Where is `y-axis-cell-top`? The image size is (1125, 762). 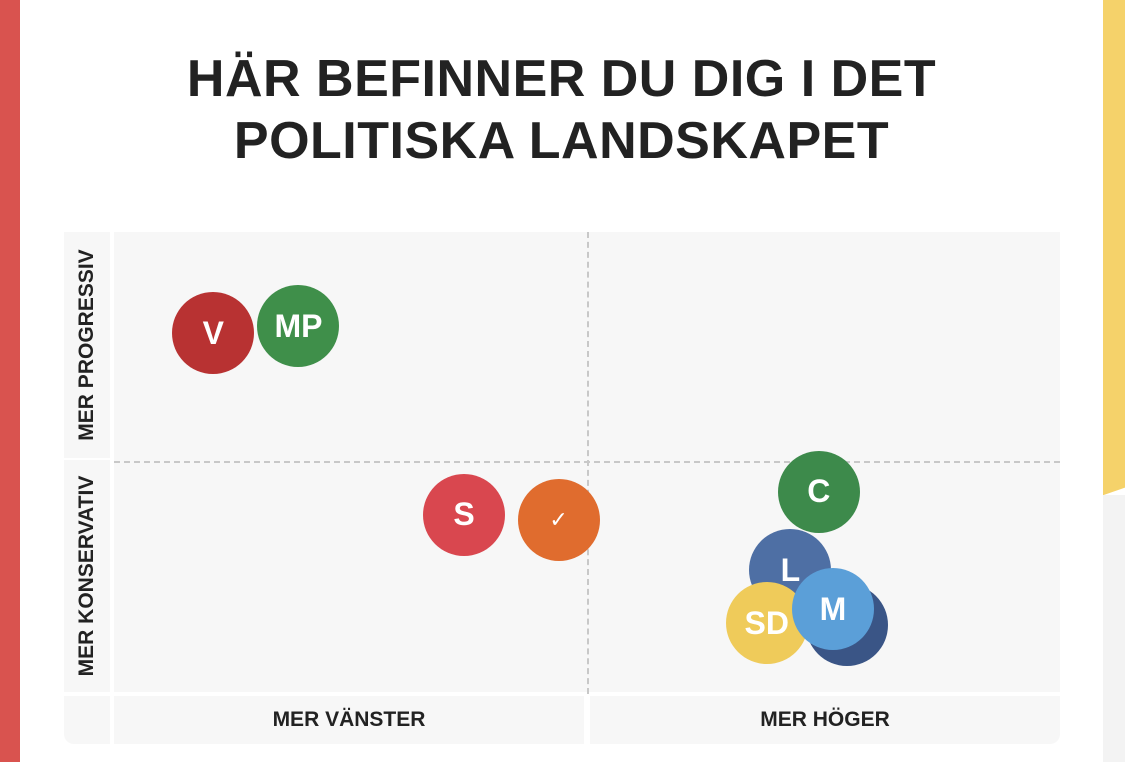 y-axis-cell-top is located at coordinates (87, 345).